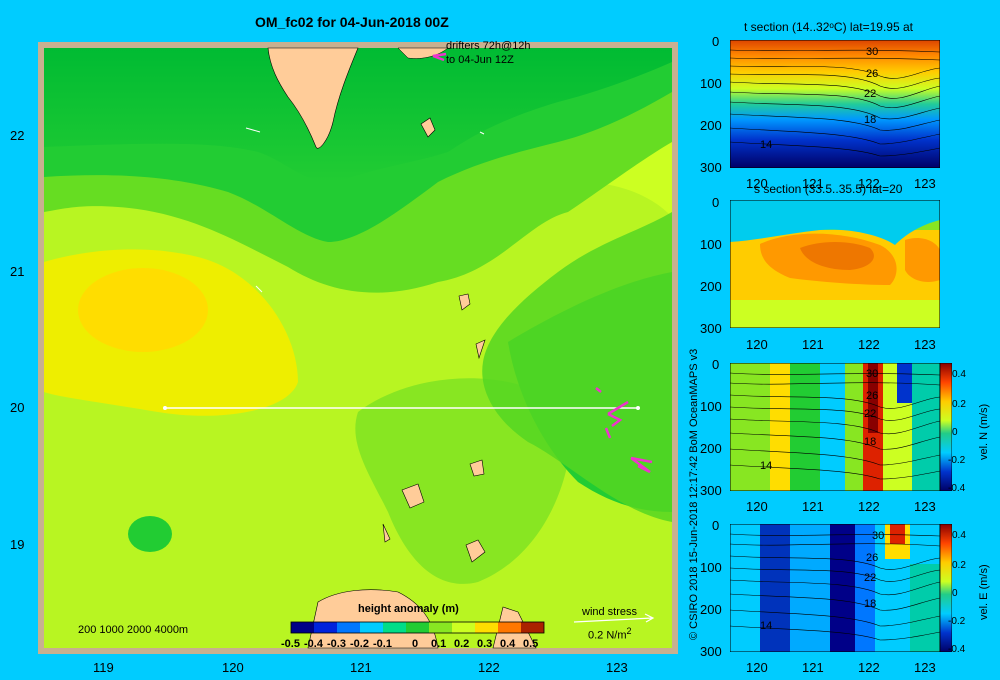  Describe the element at coordinates (610, 612) in the screenshot. I see `wind-label: wind stress` at that location.